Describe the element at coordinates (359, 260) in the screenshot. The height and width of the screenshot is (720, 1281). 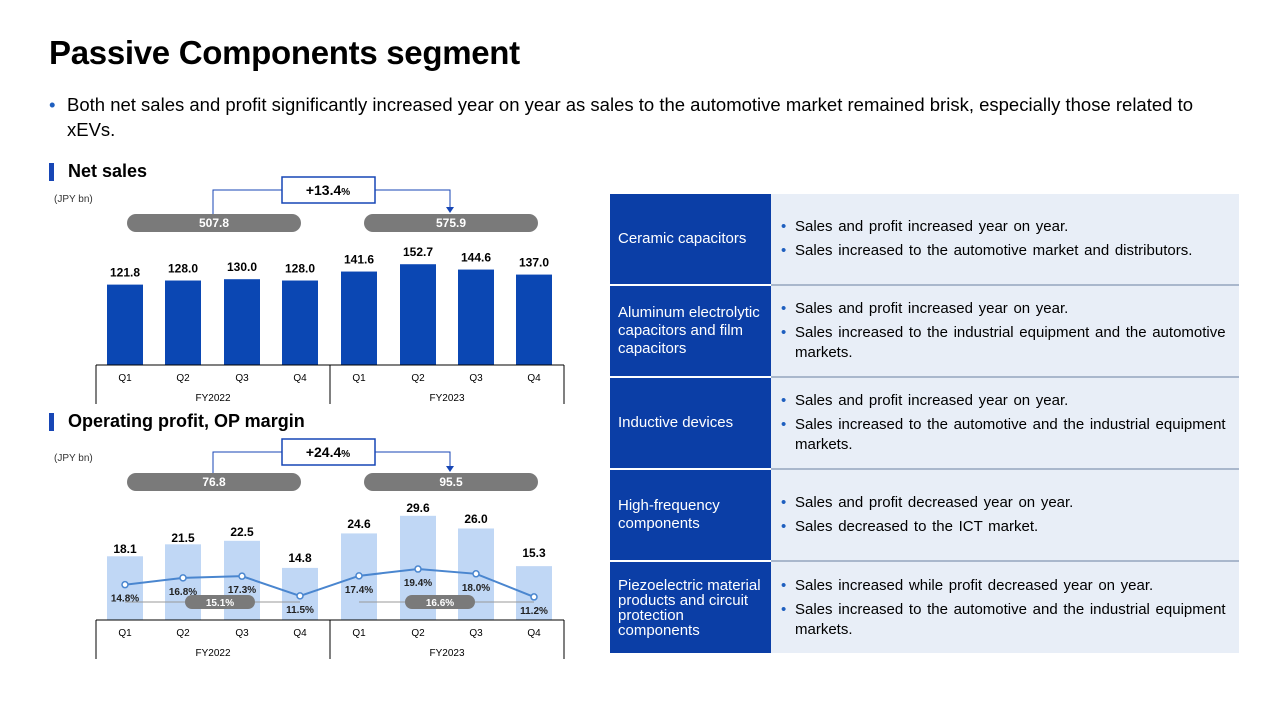
I see `bar-value-label: 141.6` at that location.